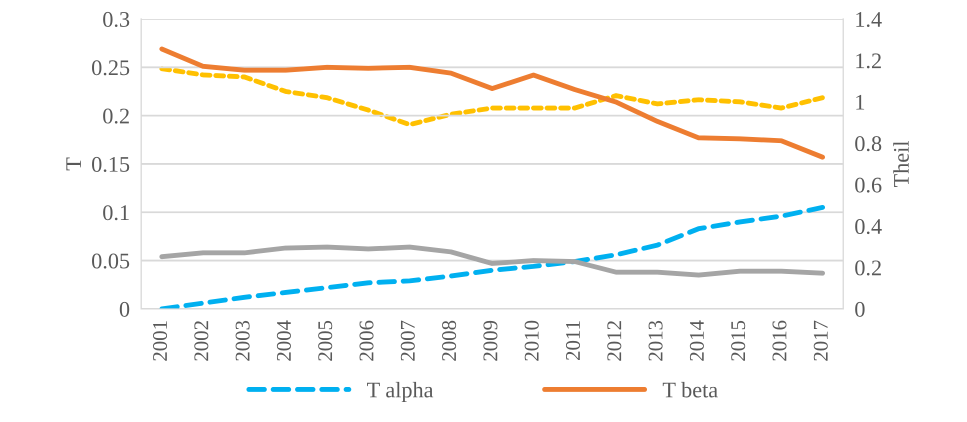  What do you see at coordinates (869, 20) in the screenshot?
I see `y2-tick-label: 1.4` at bounding box center [869, 20].